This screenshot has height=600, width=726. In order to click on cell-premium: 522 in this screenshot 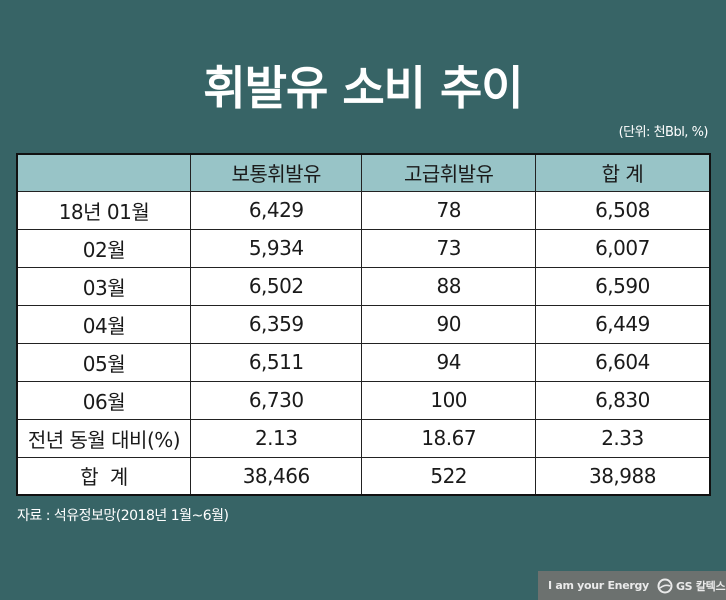, I will do `click(448, 476)`.